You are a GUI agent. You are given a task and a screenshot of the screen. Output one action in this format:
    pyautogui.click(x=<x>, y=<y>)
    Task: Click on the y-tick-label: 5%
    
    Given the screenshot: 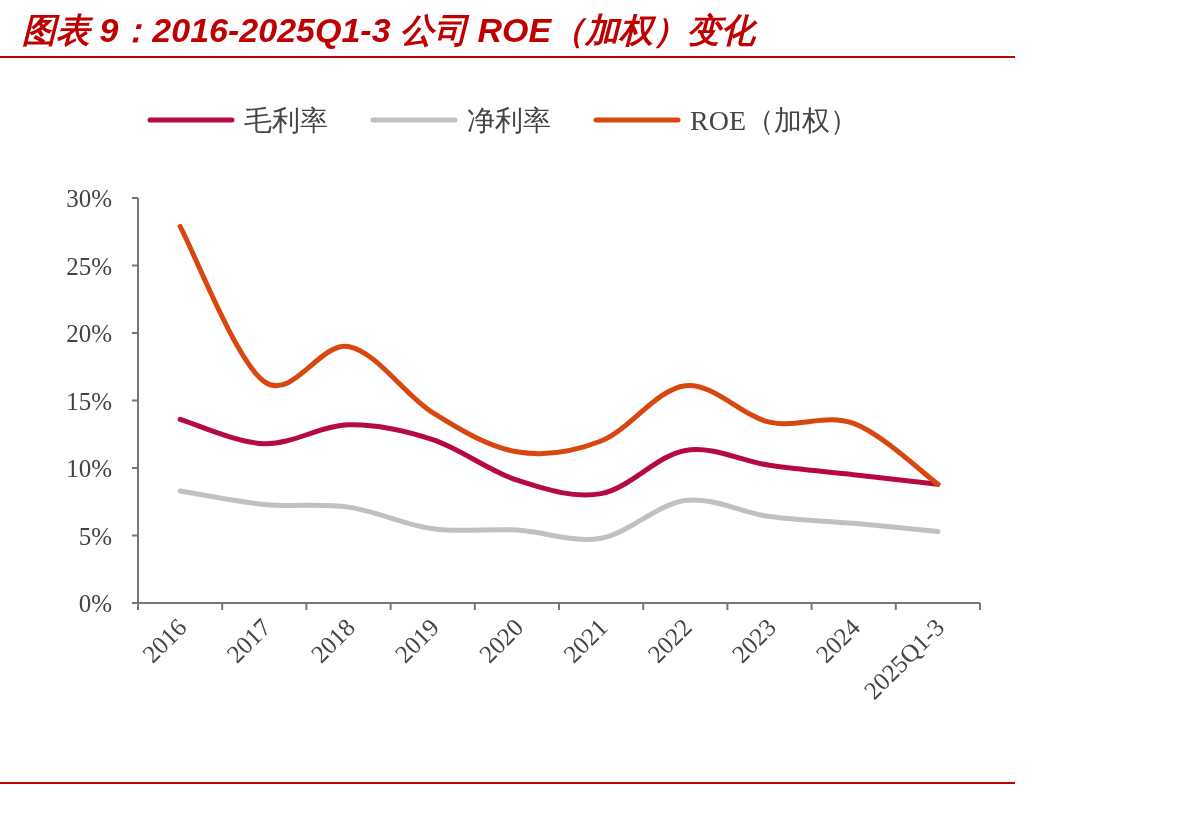 What is the action you would take?
    pyautogui.click(x=95, y=536)
    